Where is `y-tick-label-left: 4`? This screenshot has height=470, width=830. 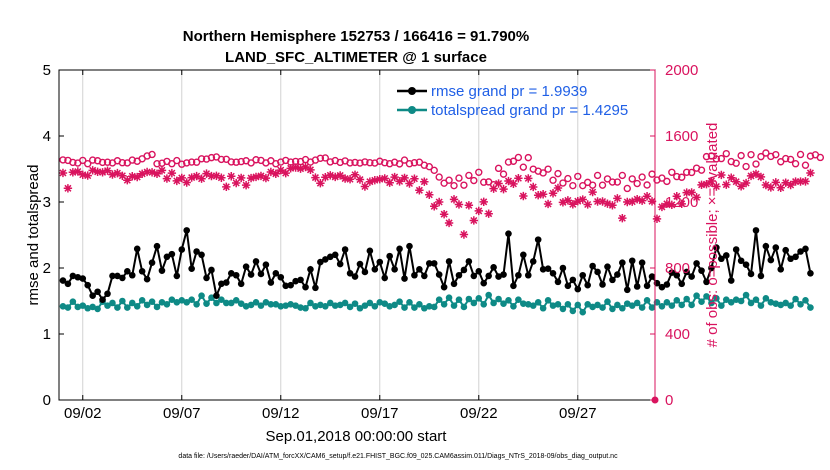
y-tick-label-left: 4 is located at coordinates (47, 136).